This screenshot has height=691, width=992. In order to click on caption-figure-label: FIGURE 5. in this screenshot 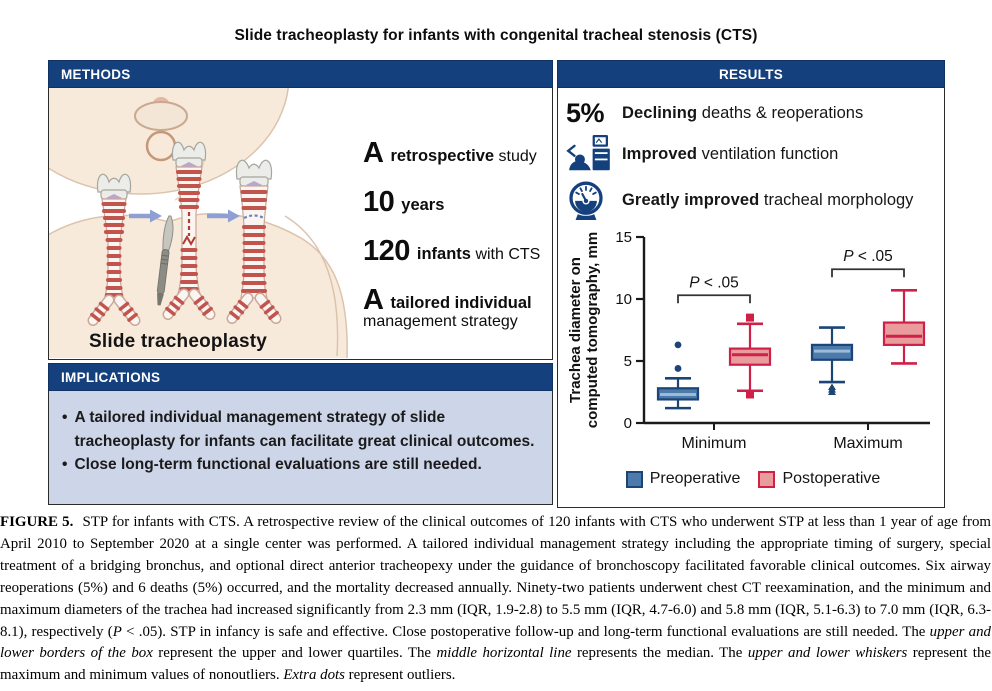, I will do `click(37, 522)`.